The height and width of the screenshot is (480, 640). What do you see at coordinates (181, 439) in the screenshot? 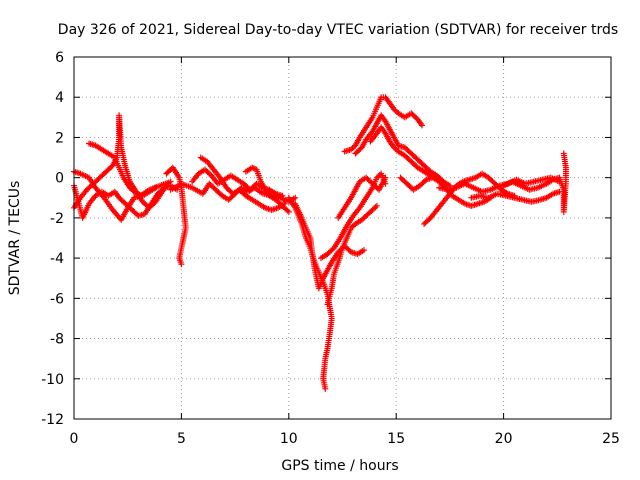
I see `x-tick-label: 5` at bounding box center [181, 439].